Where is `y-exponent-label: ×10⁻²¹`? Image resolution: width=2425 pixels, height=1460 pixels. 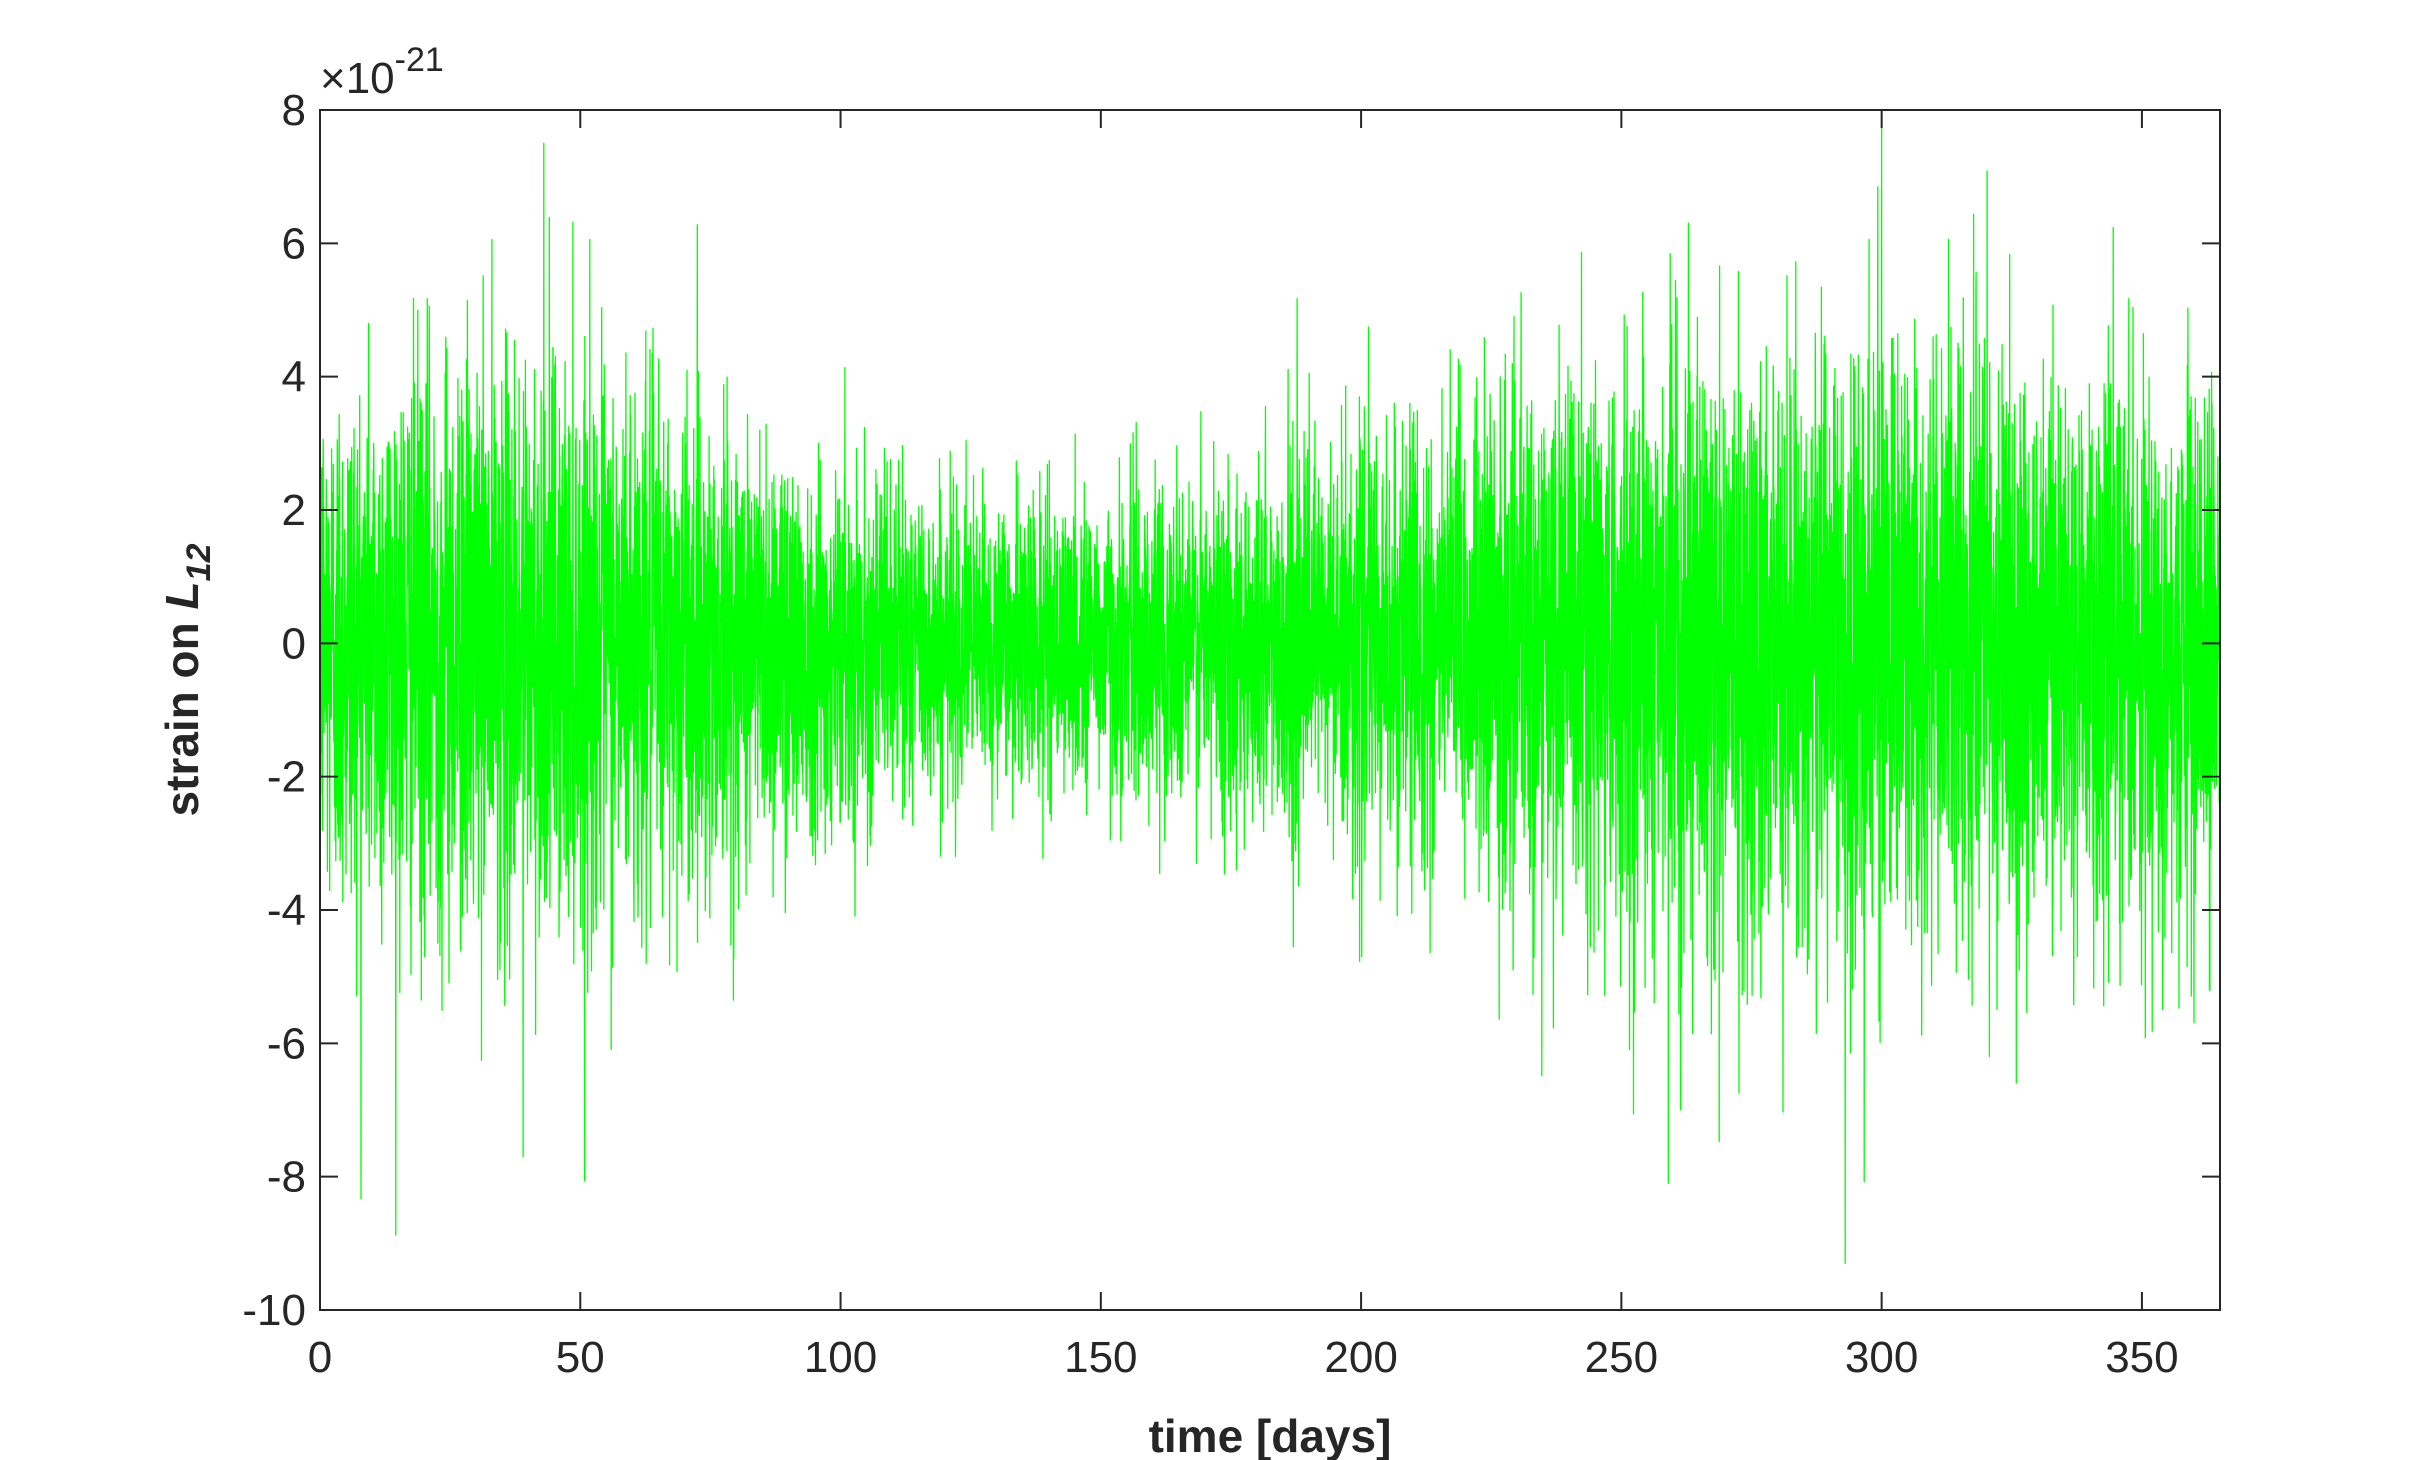
y-exponent-label: ×10⁻²¹ is located at coordinates (382, 72).